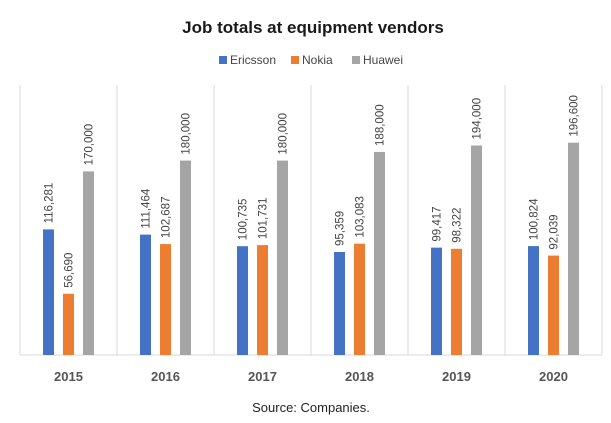  I want to click on source-note: Source: Companies., so click(311, 407).